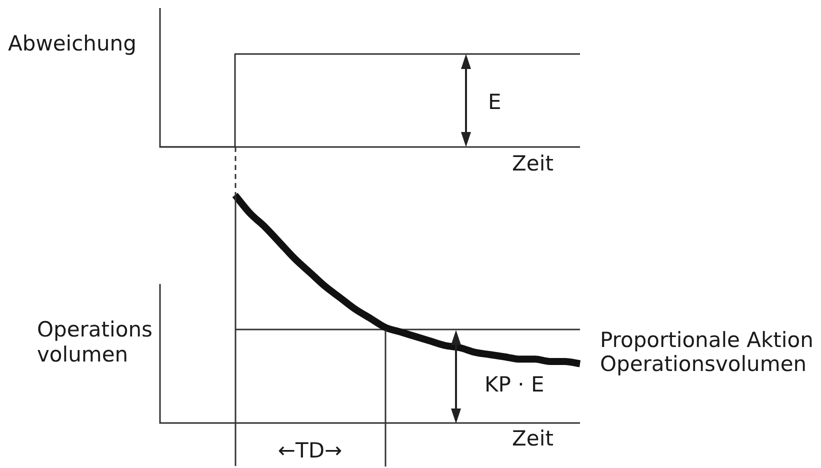  Describe the element at coordinates (495, 102) in the screenshot. I see `annotation: E` at that location.